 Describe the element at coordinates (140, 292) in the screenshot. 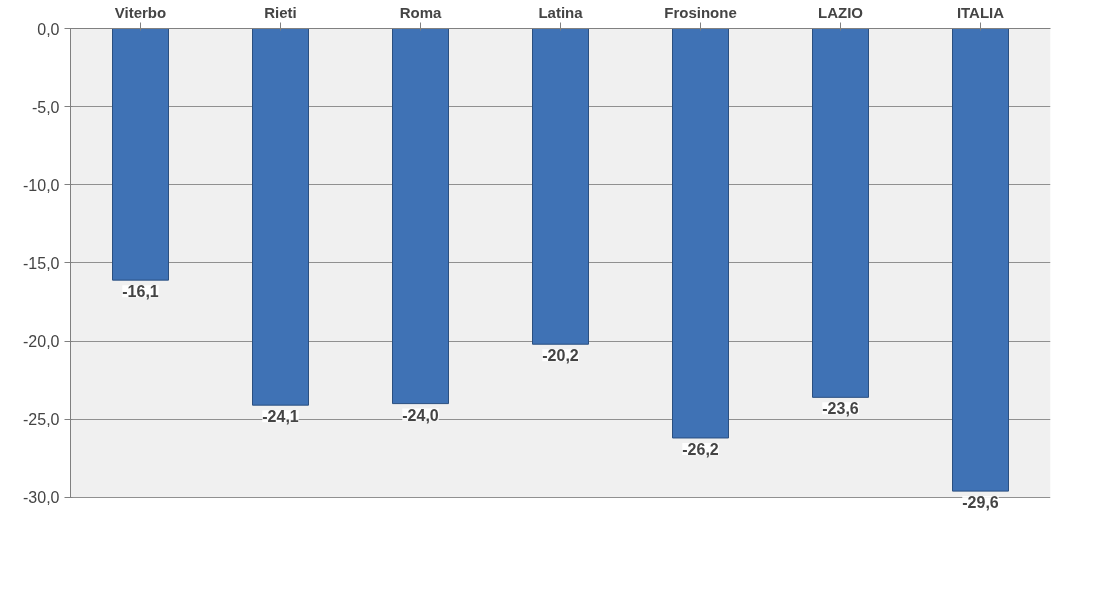

I see `data-label: -16,1` at that location.